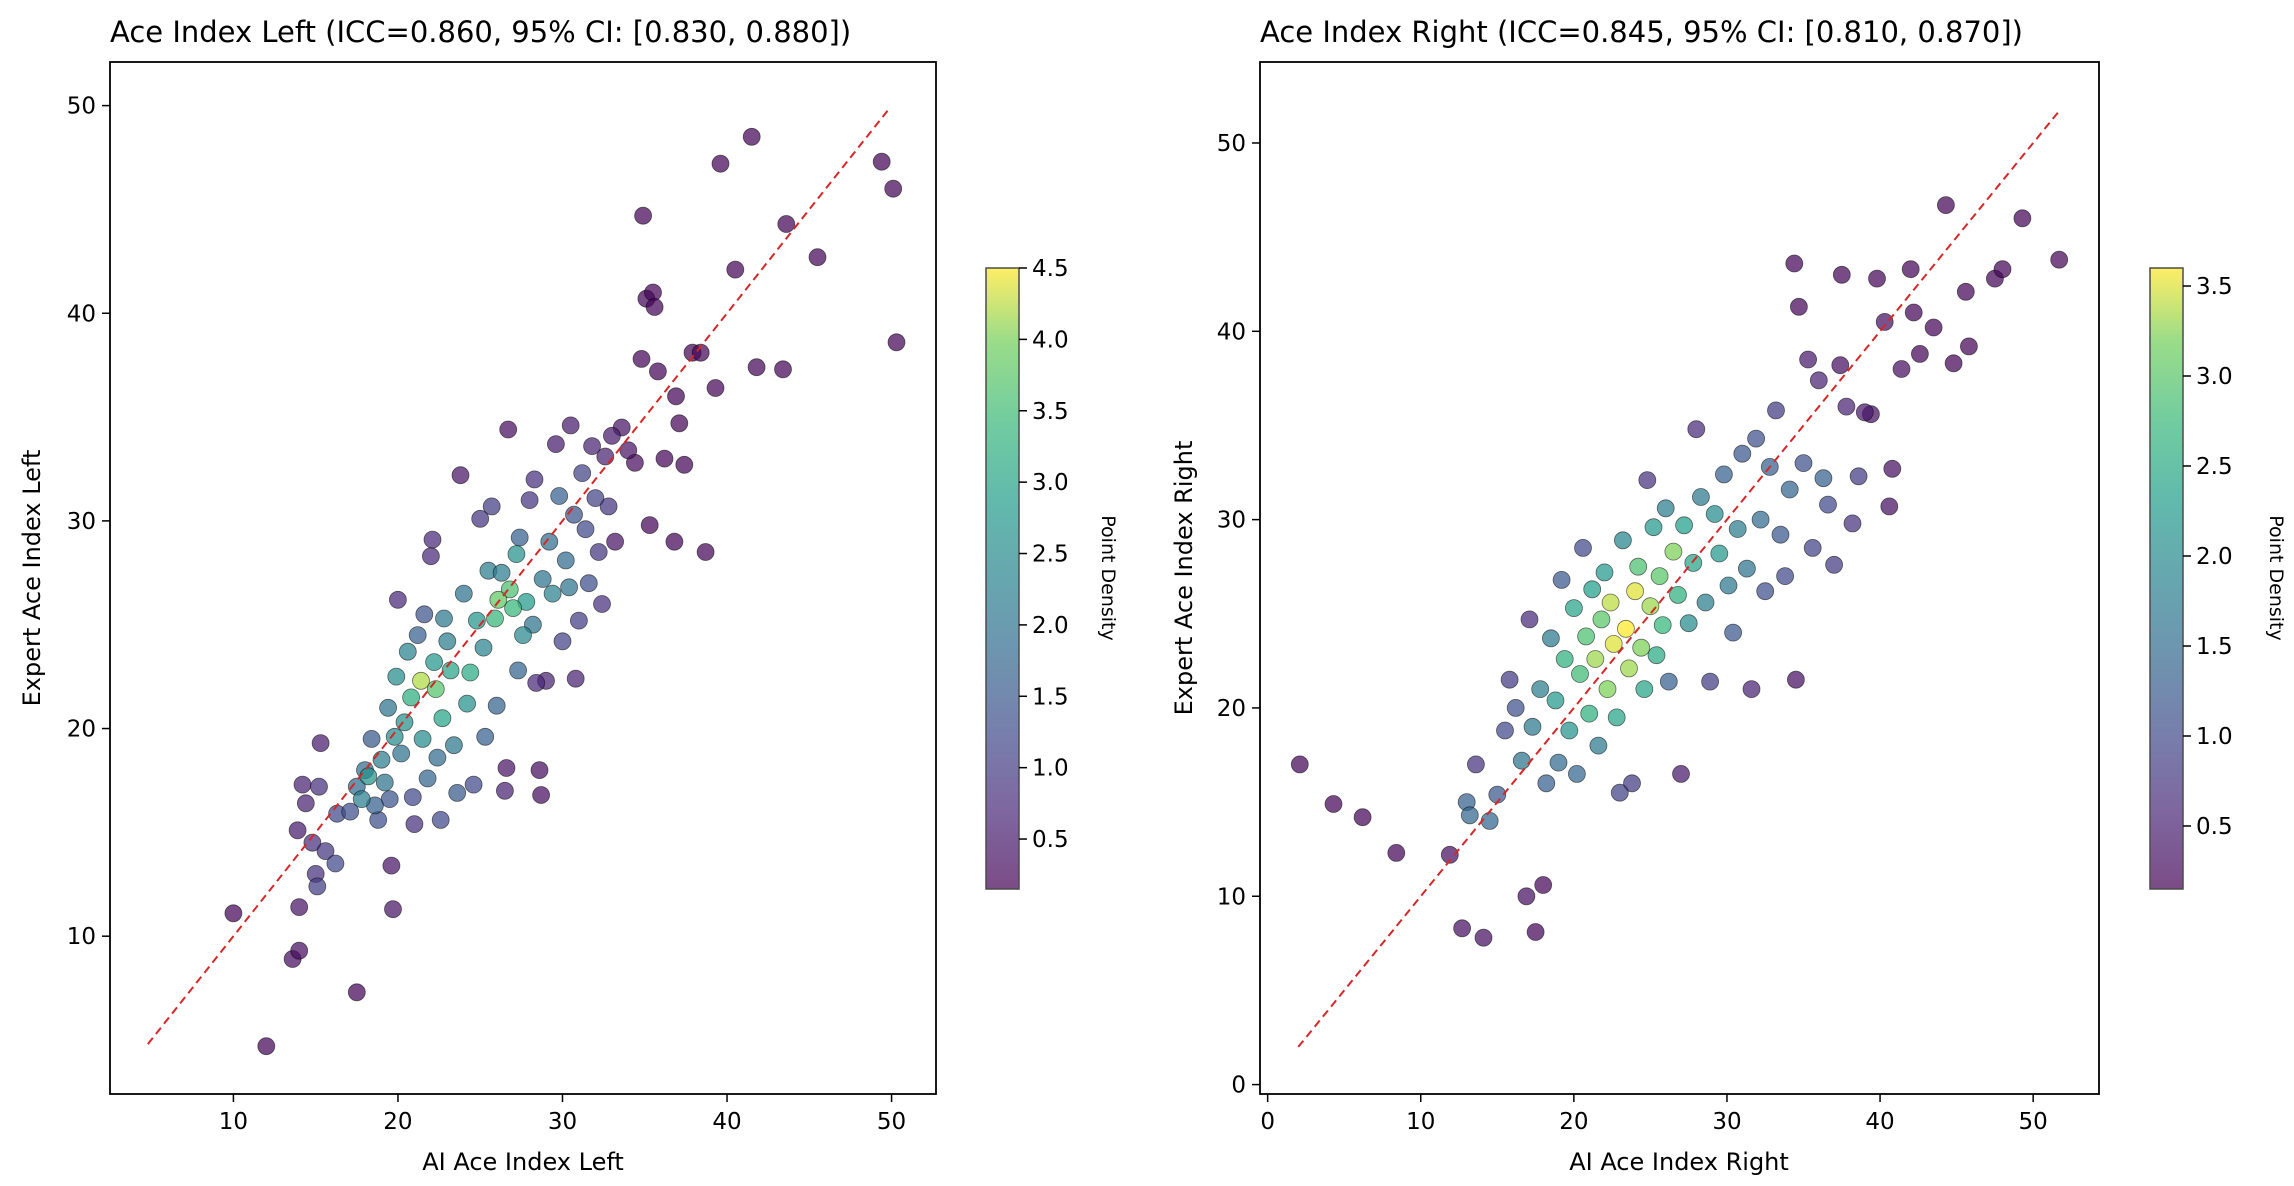 The image size is (2294, 1186). Describe the element at coordinates (1654, 1114) in the screenshot. I see `right-x-axis-ticks: 0 10 20 30 40 50` at that location.